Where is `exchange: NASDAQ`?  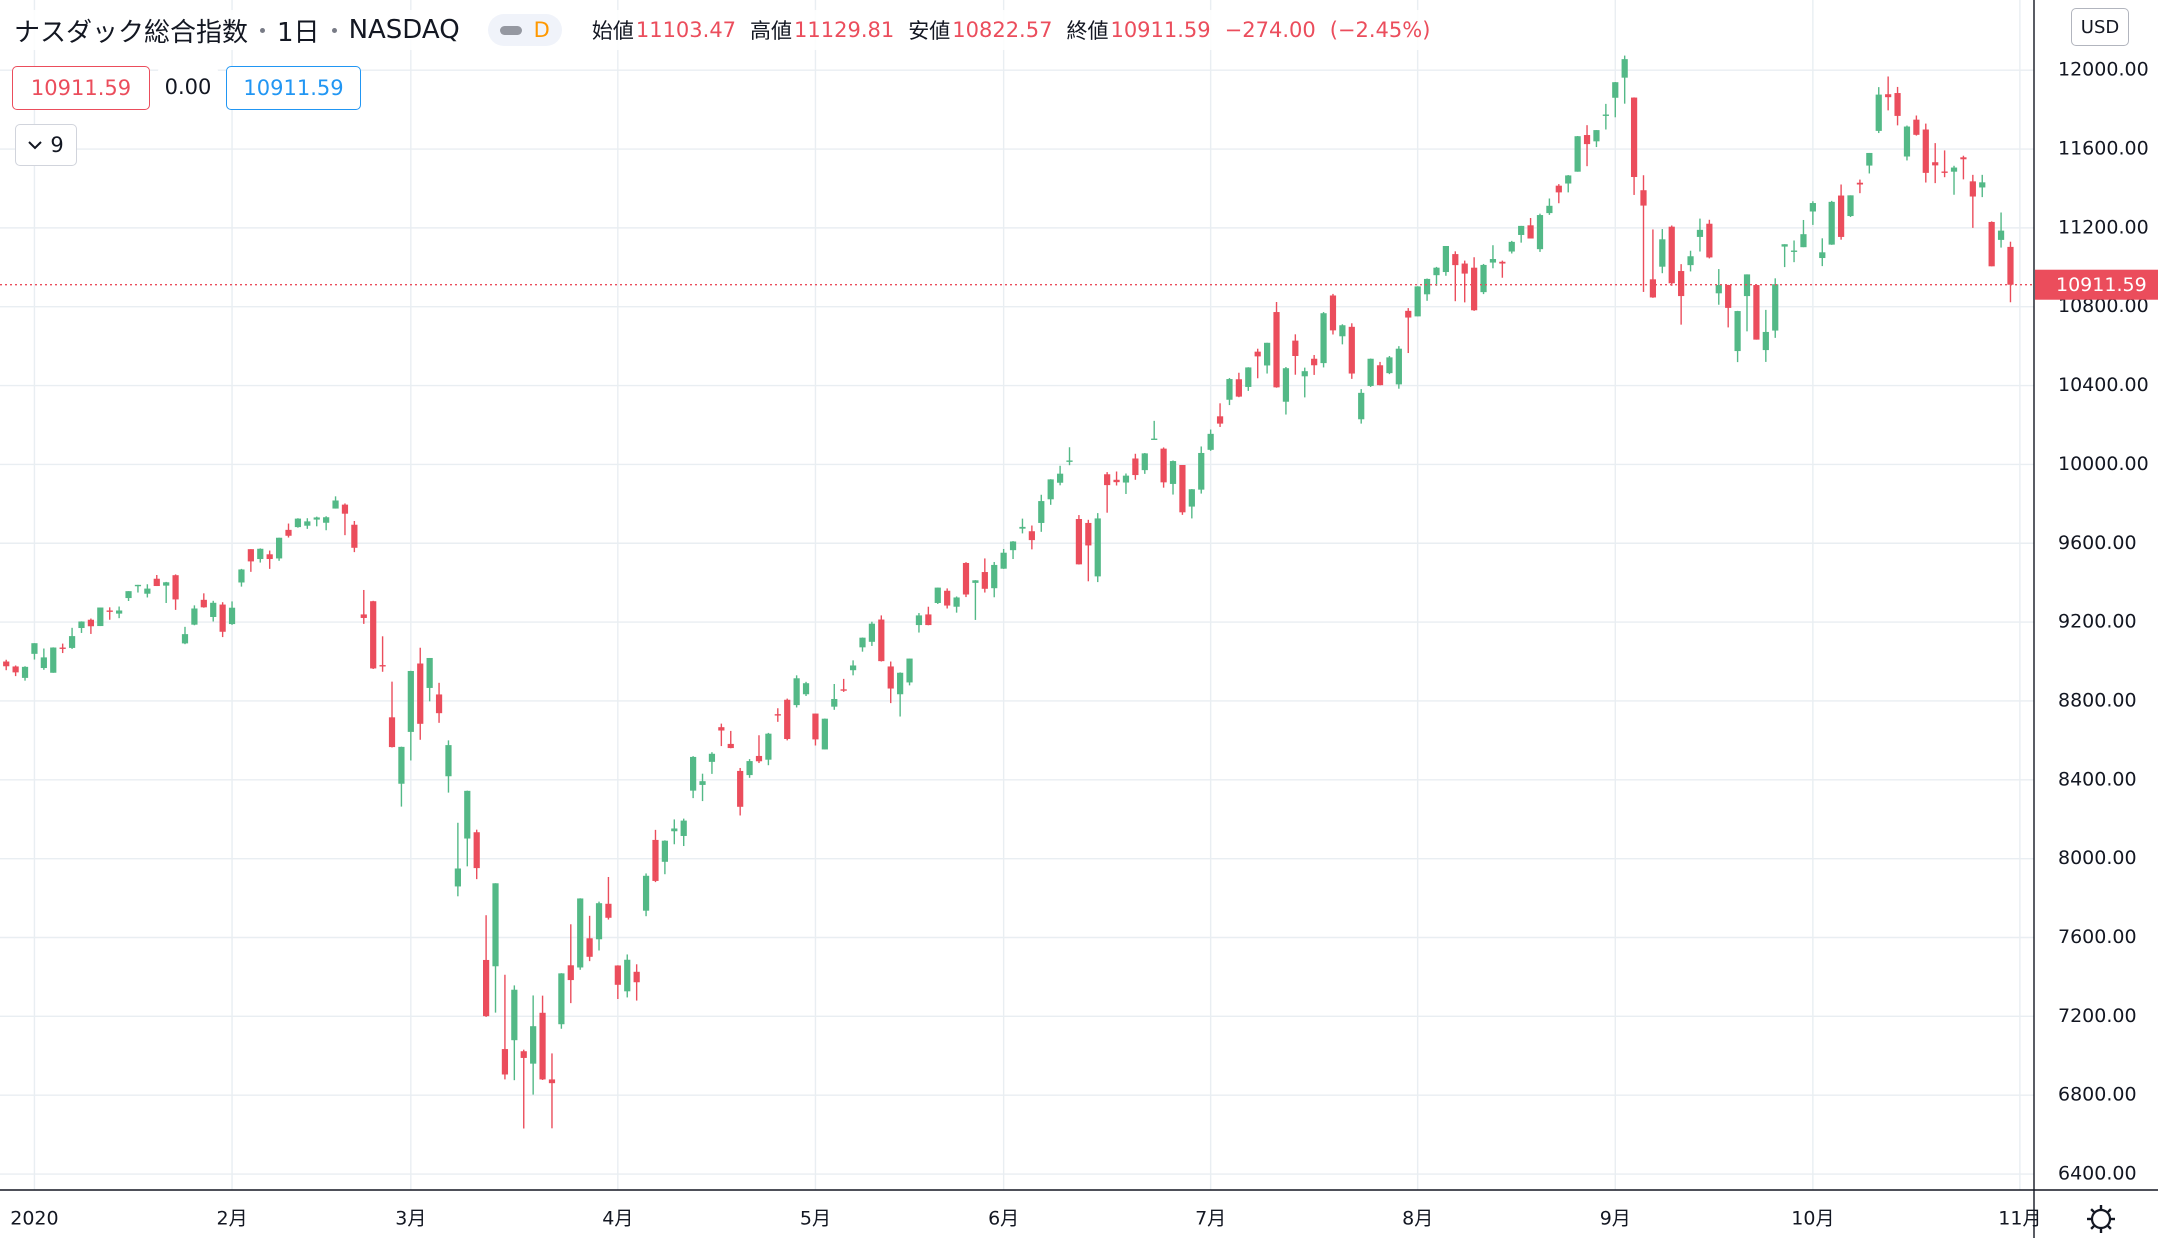
exchange: NASDAQ is located at coordinates (404, 30).